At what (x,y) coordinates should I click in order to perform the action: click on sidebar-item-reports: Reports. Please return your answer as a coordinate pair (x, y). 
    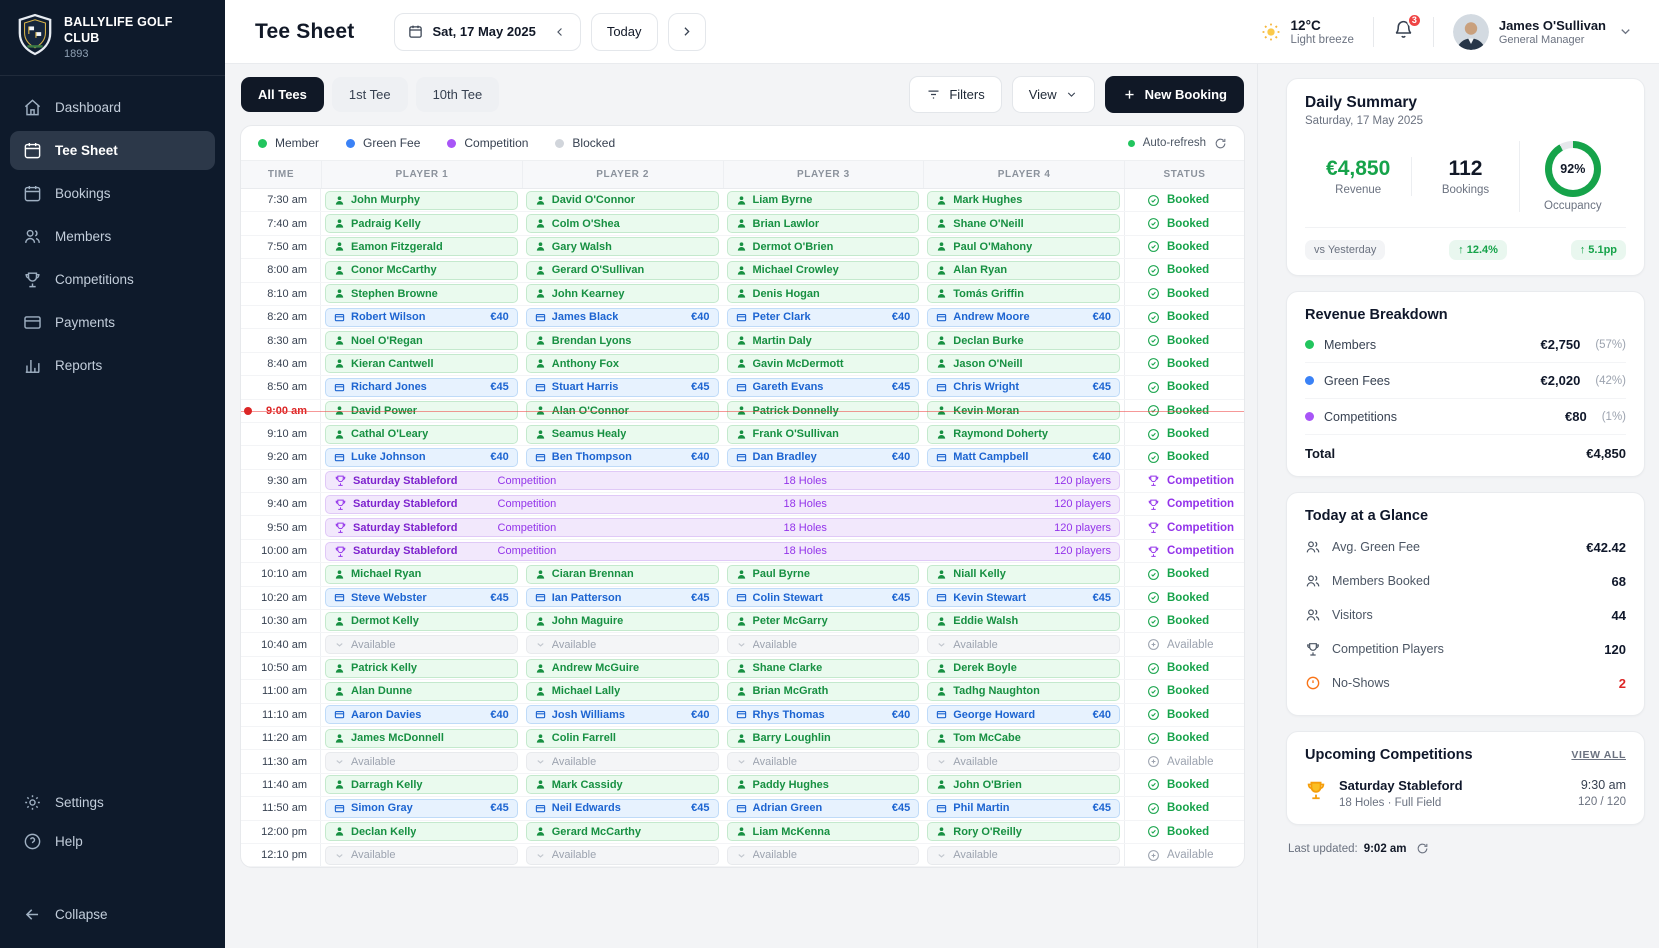
    Looking at the image, I should click on (112, 365).